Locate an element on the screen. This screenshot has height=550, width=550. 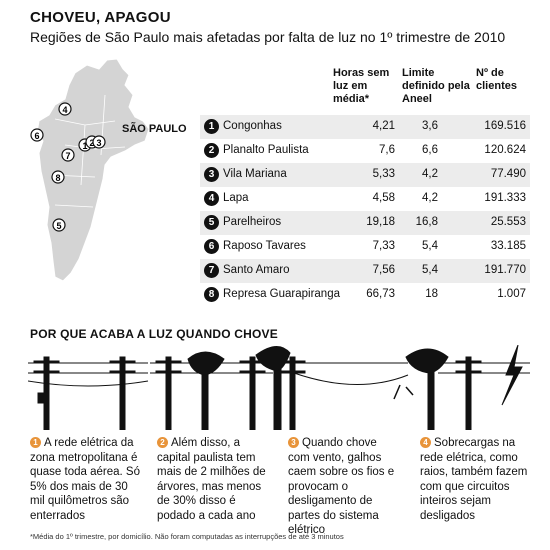
marker-8: 8 is located at coordinates (58, 177).